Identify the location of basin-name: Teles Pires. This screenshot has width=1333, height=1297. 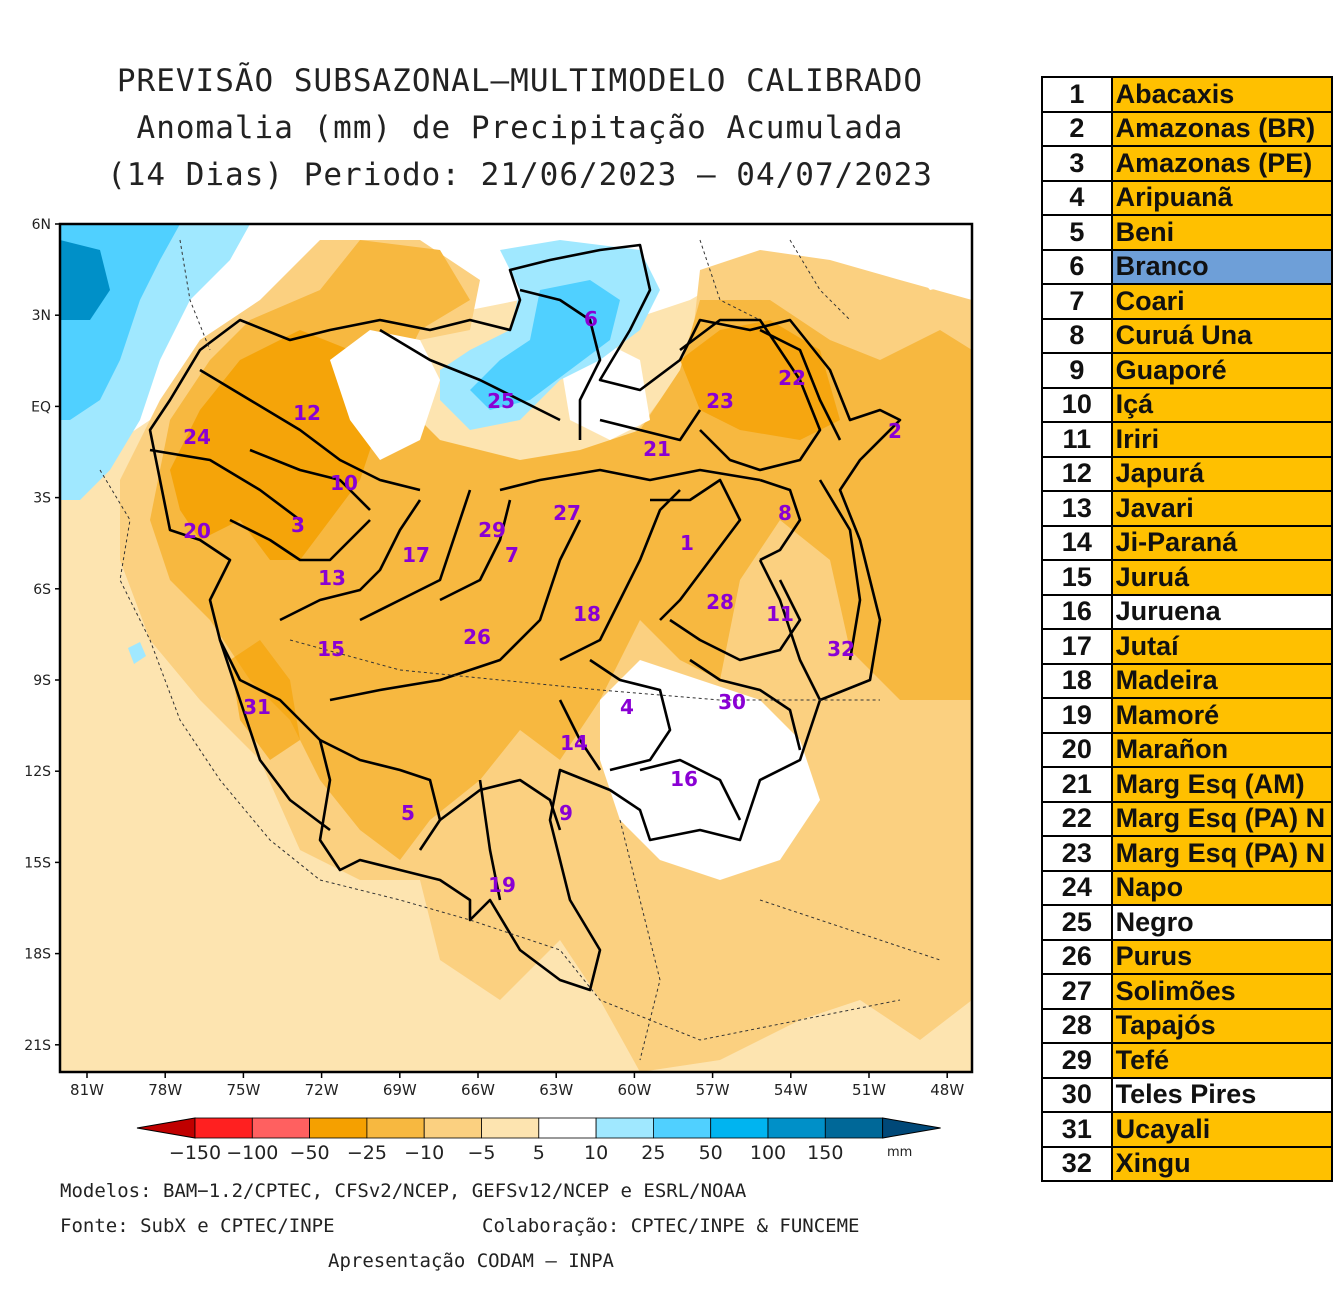
(1221, 1094).